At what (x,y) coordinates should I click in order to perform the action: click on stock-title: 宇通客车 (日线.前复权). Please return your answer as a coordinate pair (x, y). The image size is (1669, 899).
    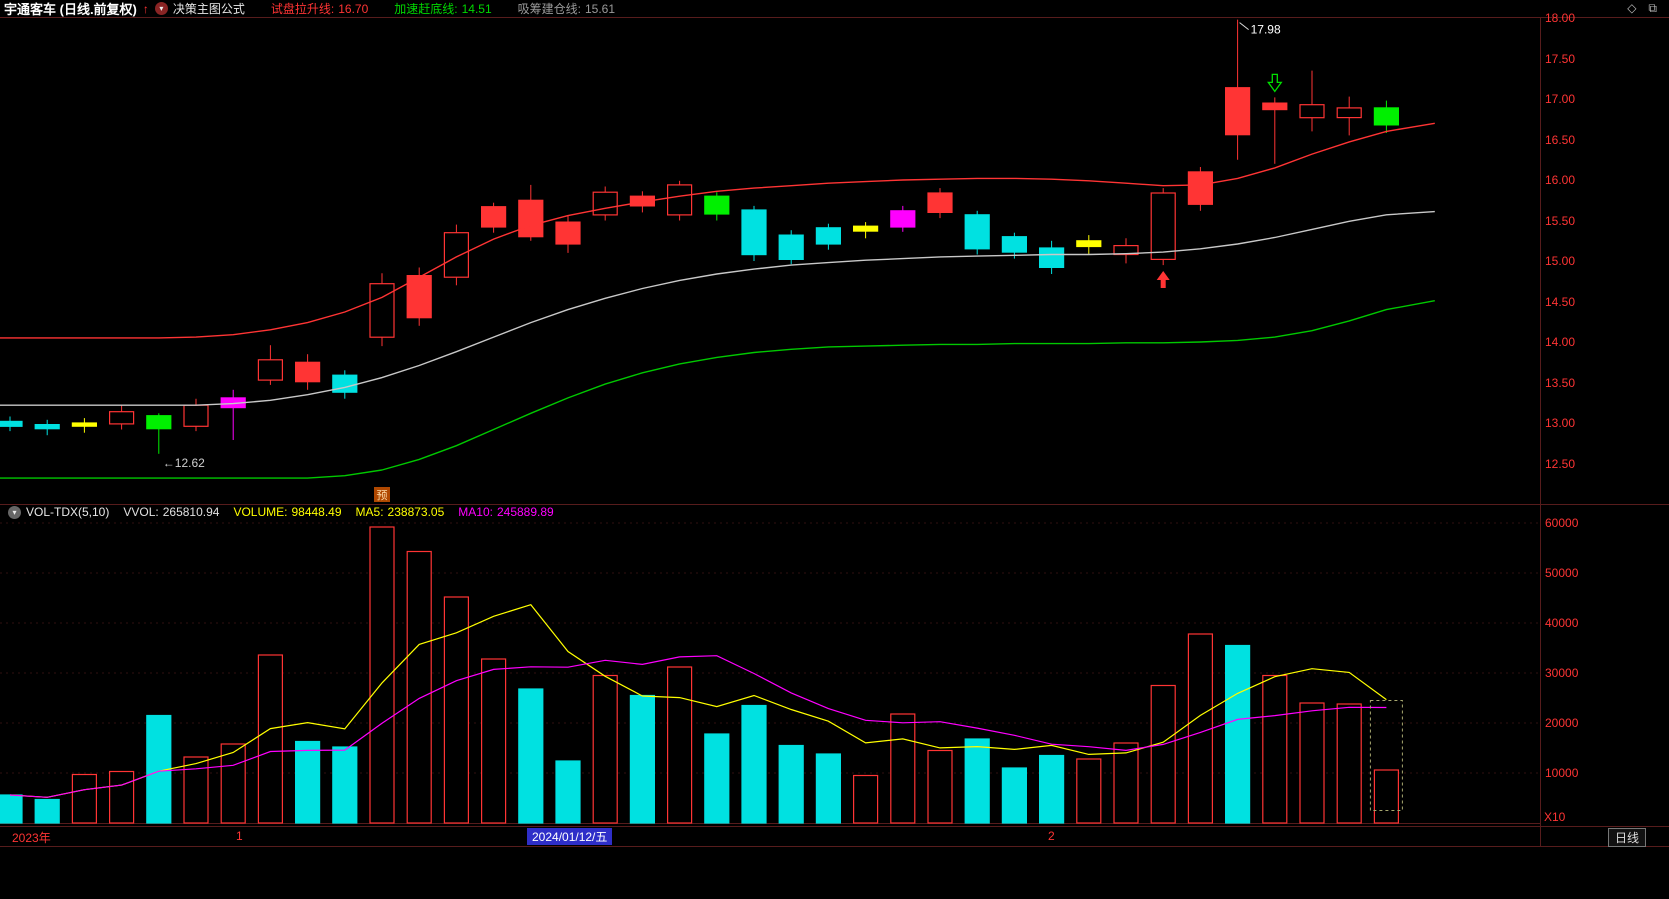
    Looking at the image, I should click on (70, 9).